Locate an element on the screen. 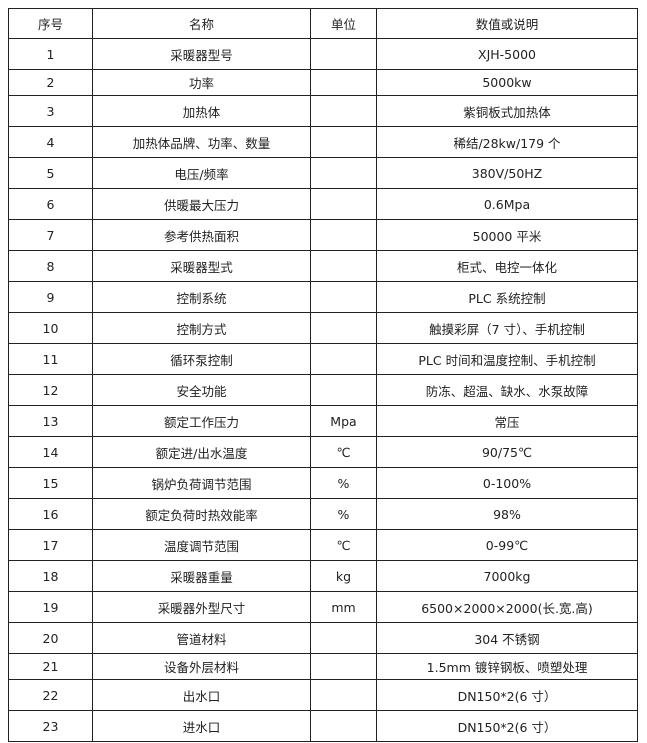  cell-value: 380V/50HZ is located at coordinates (507, 173).